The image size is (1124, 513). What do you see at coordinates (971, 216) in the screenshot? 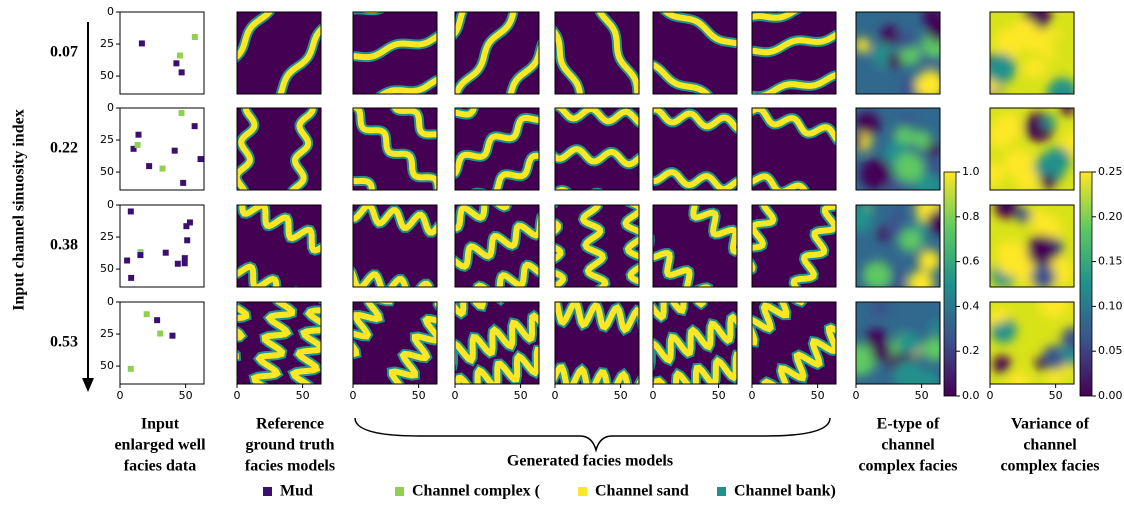
I see `colorbar-tick-label: 0.8` at bounding box center [971, 216].